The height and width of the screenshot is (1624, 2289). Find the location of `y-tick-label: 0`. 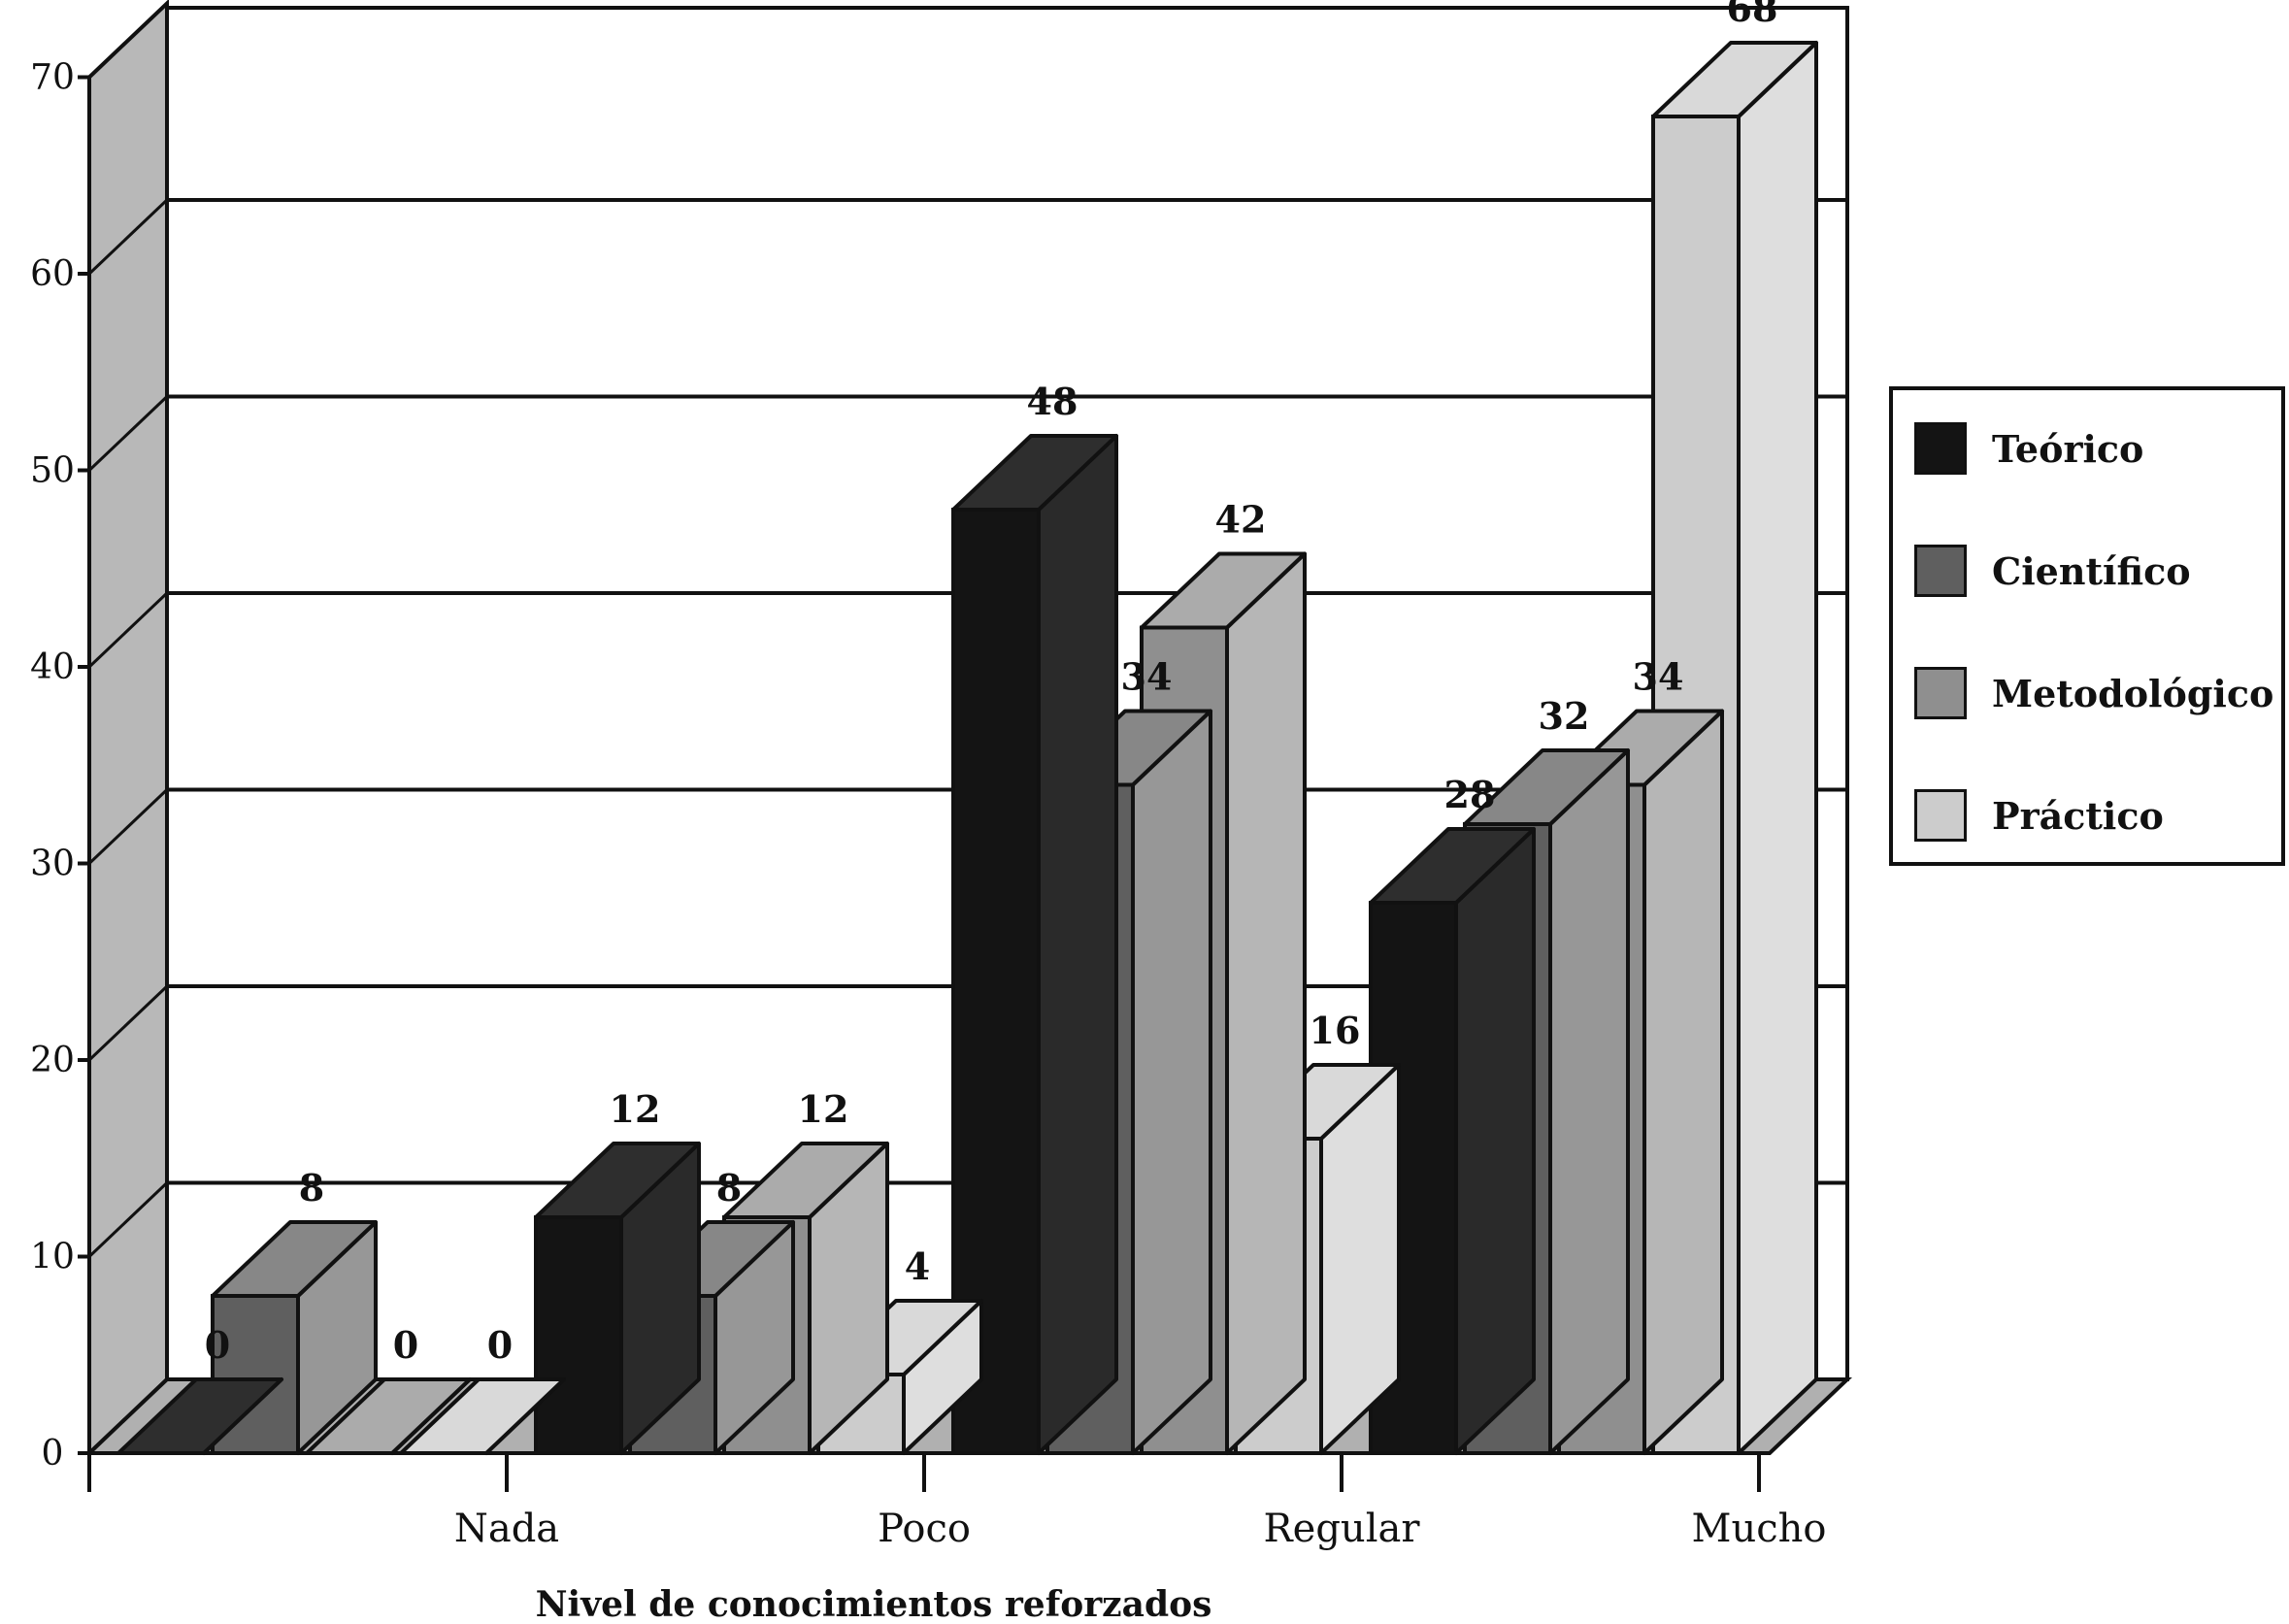

y-tick-label: 0 is located at coordinates (53, 1454).